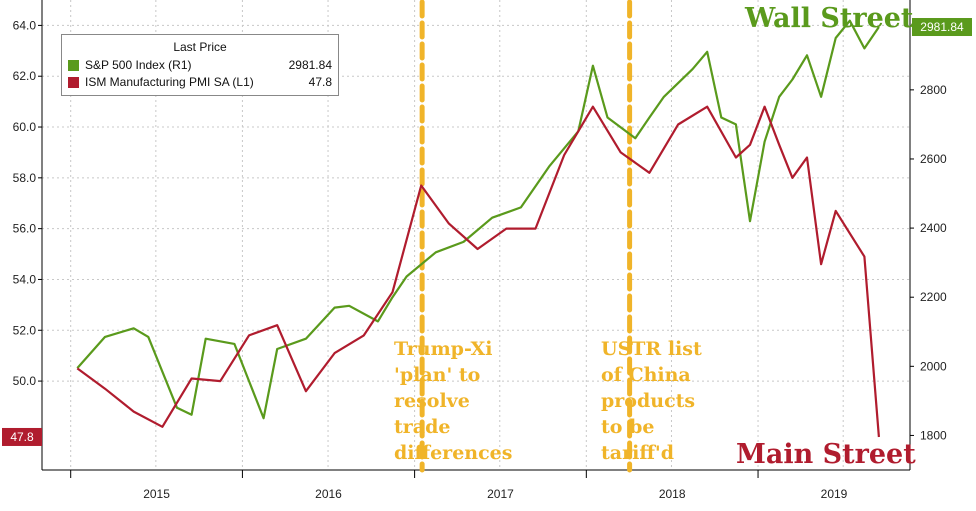 Image resolution: width=976 pixels, height=511 pixels. Describe the element at coordinates (500, 494) in the screenshot. I see `x-tick-label: 2017` at that location.